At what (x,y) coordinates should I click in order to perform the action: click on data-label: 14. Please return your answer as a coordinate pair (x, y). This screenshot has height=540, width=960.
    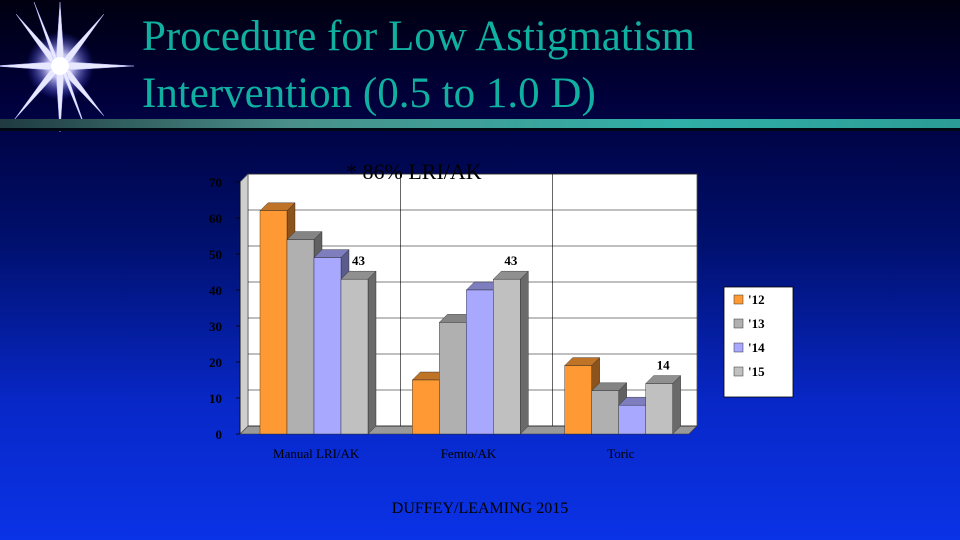
    Looking at the image, I should click on (664, 365).